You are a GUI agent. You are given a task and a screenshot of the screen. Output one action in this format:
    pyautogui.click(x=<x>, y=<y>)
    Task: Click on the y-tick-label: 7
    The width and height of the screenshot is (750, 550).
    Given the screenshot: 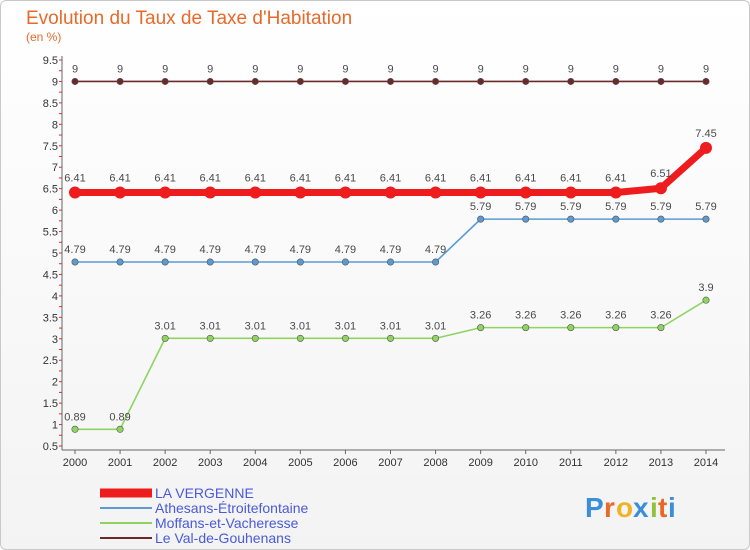 What is the action you would take?
    pyautogui.click(x=55, y=168)
    